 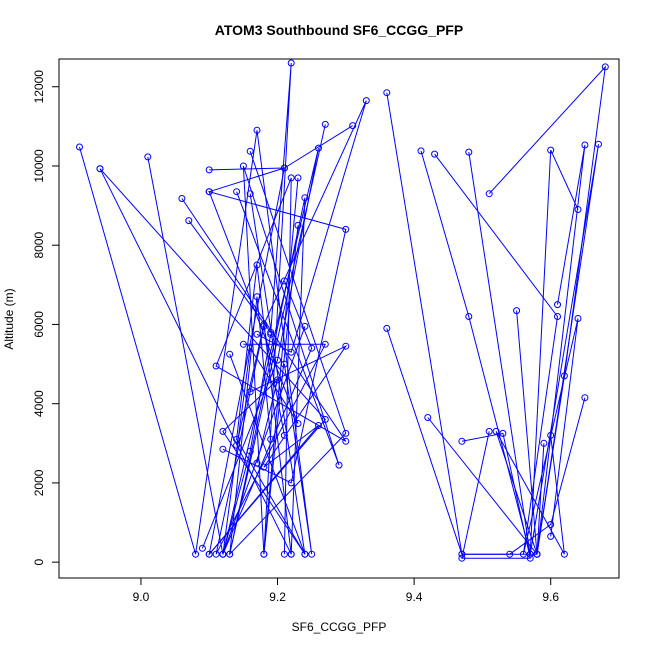 What do you see at coordinates (39, 87) in the screenshot?
I see `y-tick-label: 12000` at bounding box center [39, 87].